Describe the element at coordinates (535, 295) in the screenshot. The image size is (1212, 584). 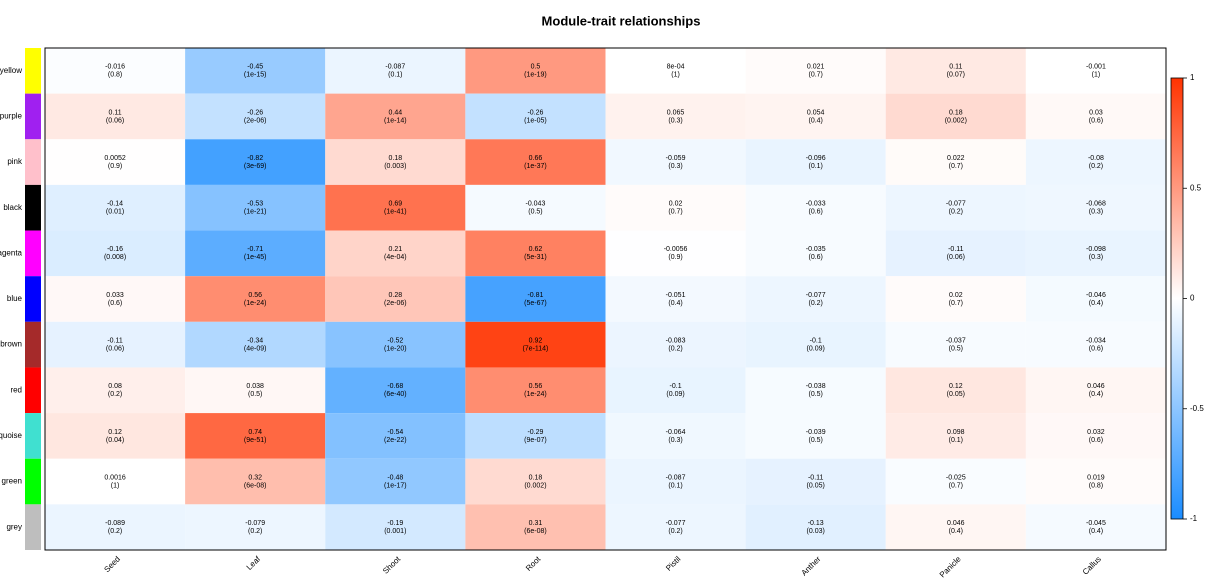
I see `cell-text: -0.81` at that location.